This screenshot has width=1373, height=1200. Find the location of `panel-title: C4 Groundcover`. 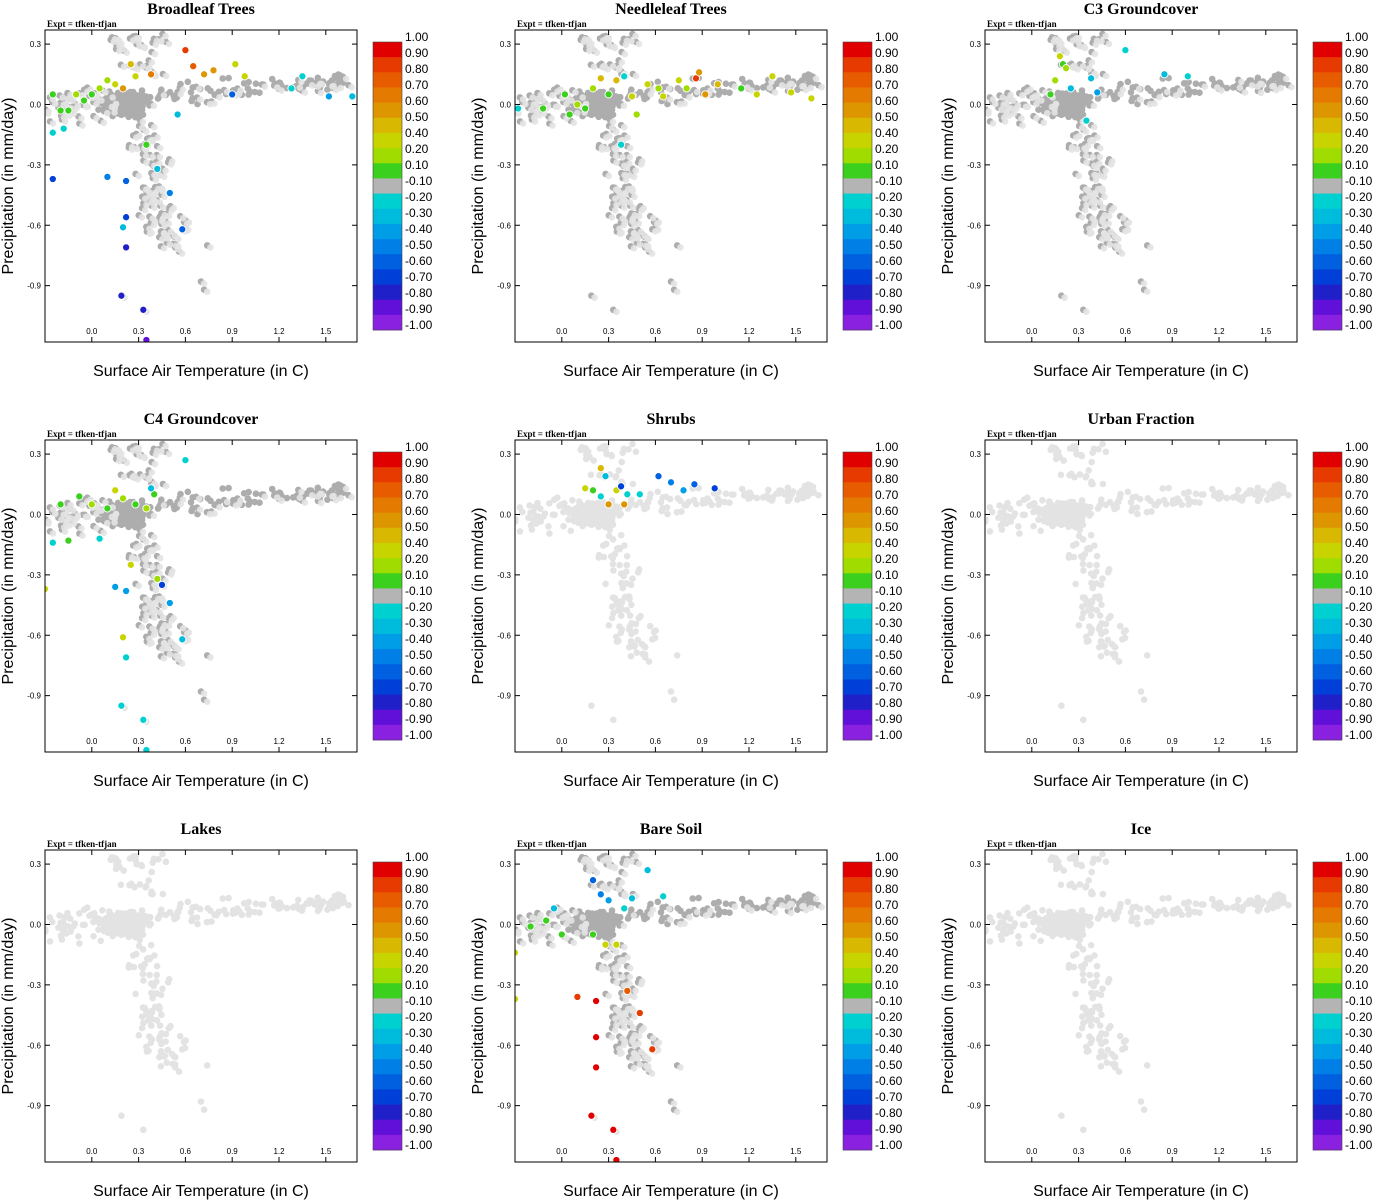

panel-title: C4 Groundcover is located at coordinates (201, 419).